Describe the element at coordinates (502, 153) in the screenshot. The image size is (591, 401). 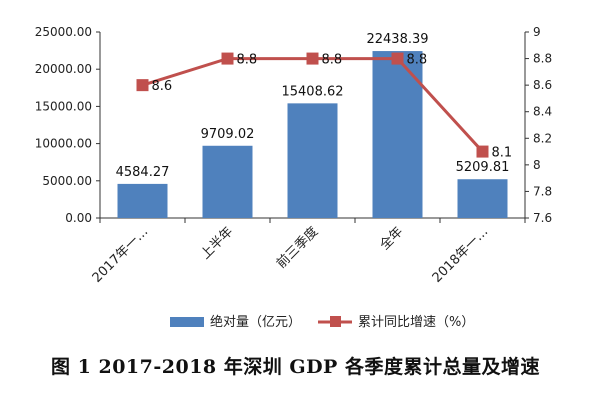
I see `growth-value-label: 8.1` at that location.